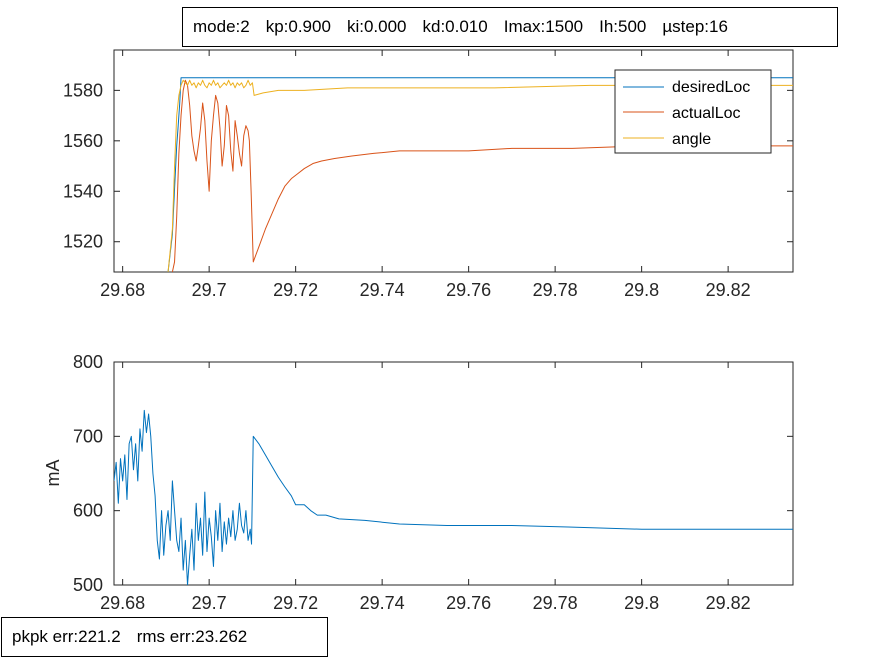 The height and width of the screenshot is (657, 875). What do you see at coordinates (706, 113) in the screenshot?
I see `legend-label-actualLoc: actualLoc` at bounding box center [706, 113].